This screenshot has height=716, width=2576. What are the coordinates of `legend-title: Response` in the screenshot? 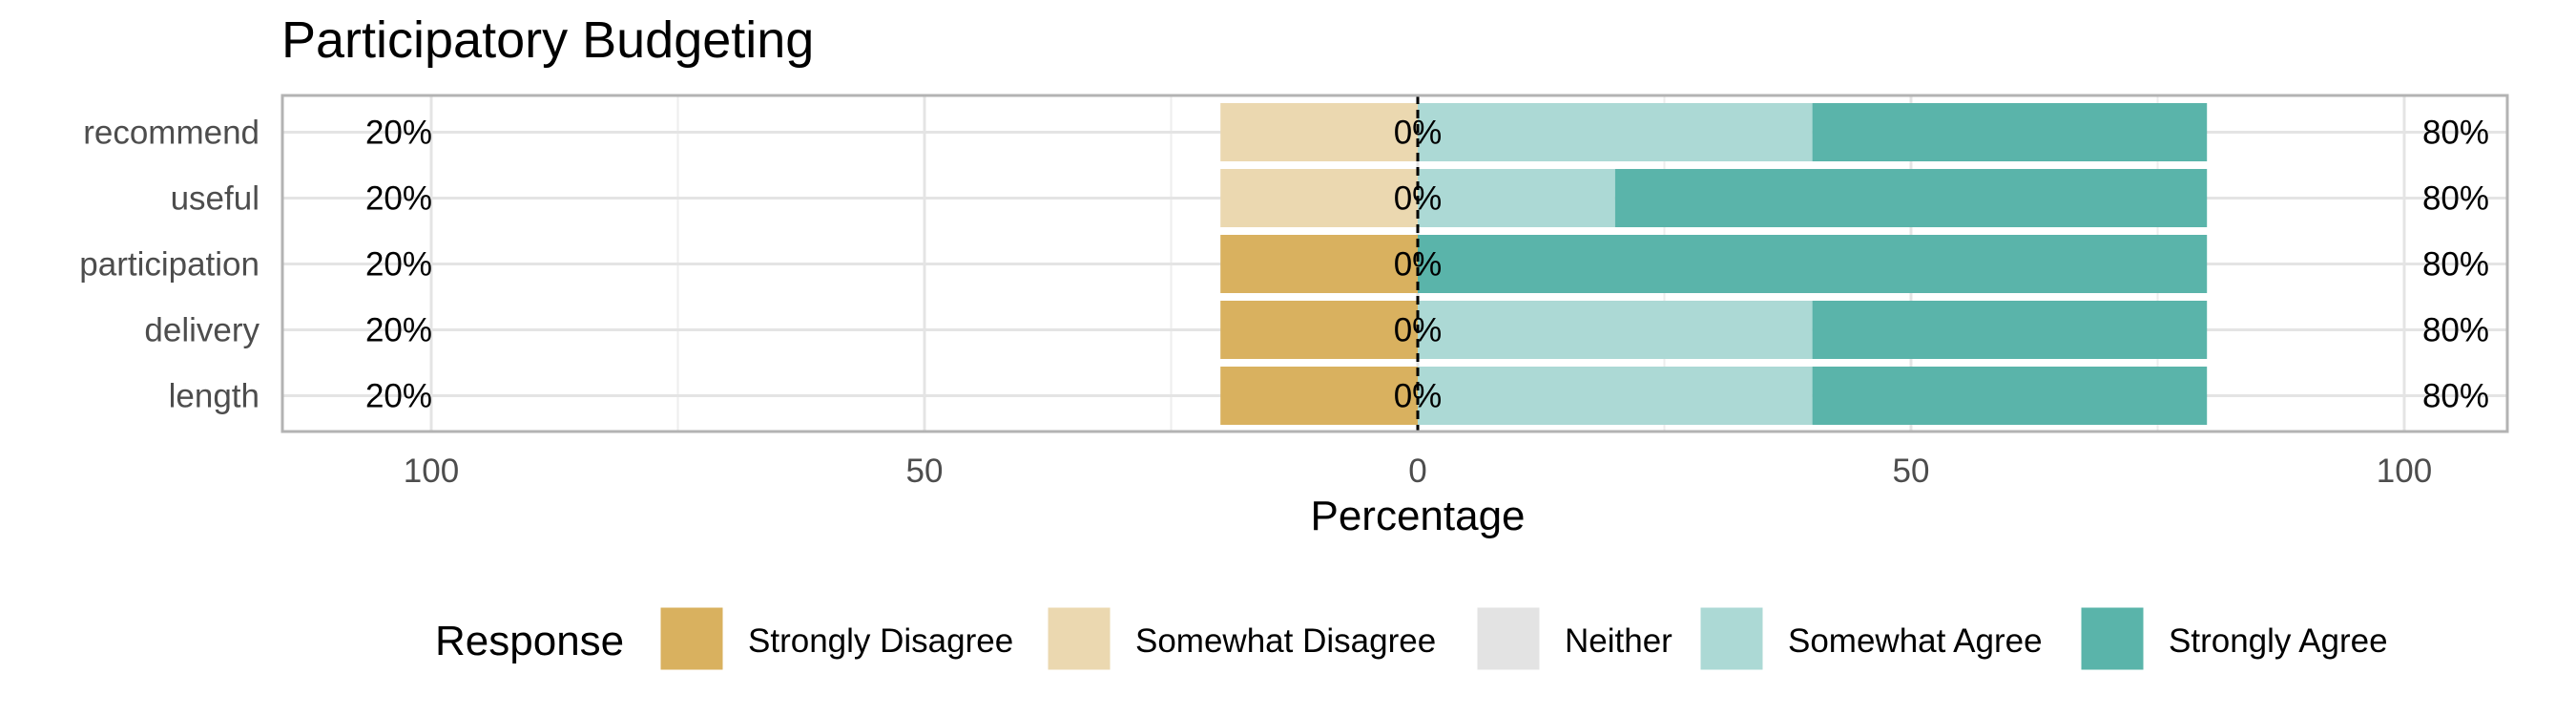 It's located at (529, 641).